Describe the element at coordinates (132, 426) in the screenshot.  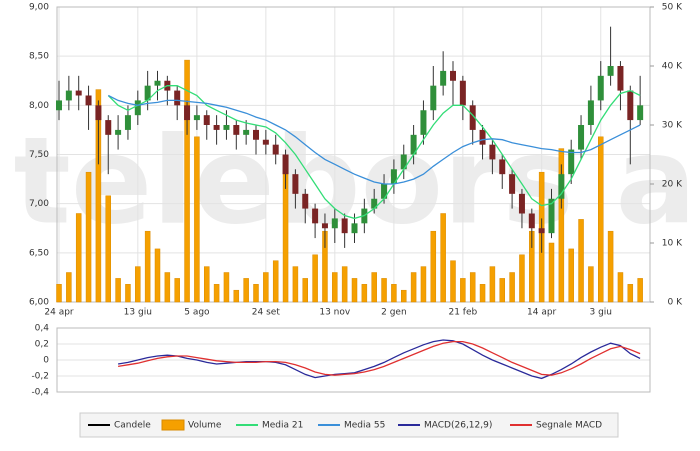
I see `legend-label: Candele` at that location.